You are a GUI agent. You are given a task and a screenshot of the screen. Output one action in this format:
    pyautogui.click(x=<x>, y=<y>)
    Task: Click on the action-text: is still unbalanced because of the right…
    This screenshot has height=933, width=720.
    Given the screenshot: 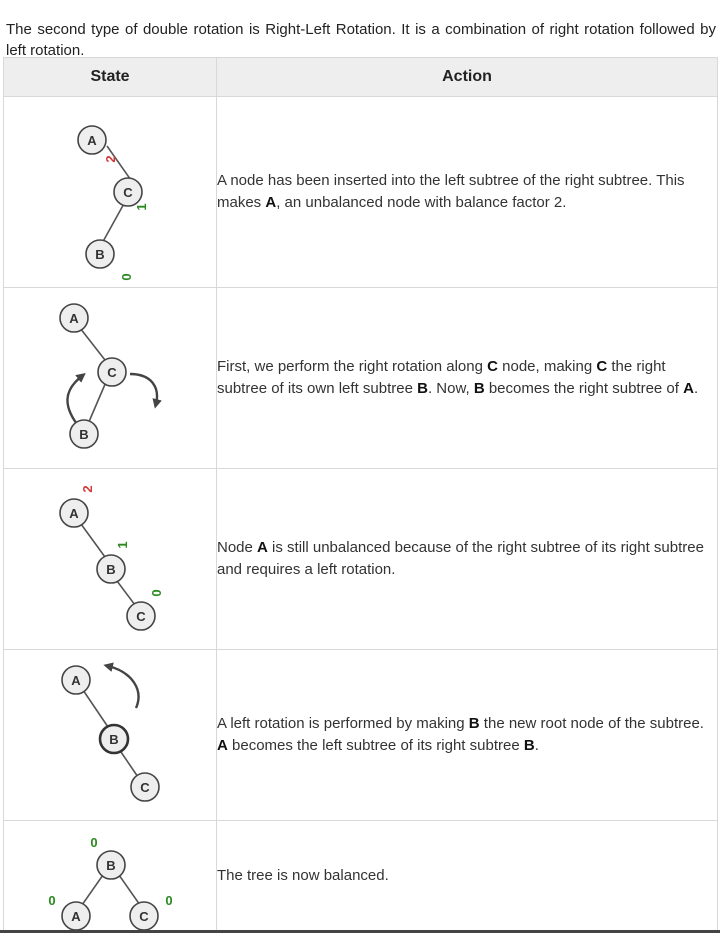 What is the action you would take?
    pyautogui.click(x=460, y=558)
    